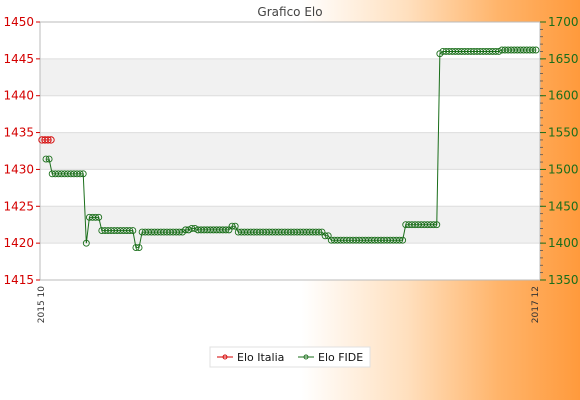 The image size is (580, 400). I want to click on left-tick-label: 1425, so click(18, 206).